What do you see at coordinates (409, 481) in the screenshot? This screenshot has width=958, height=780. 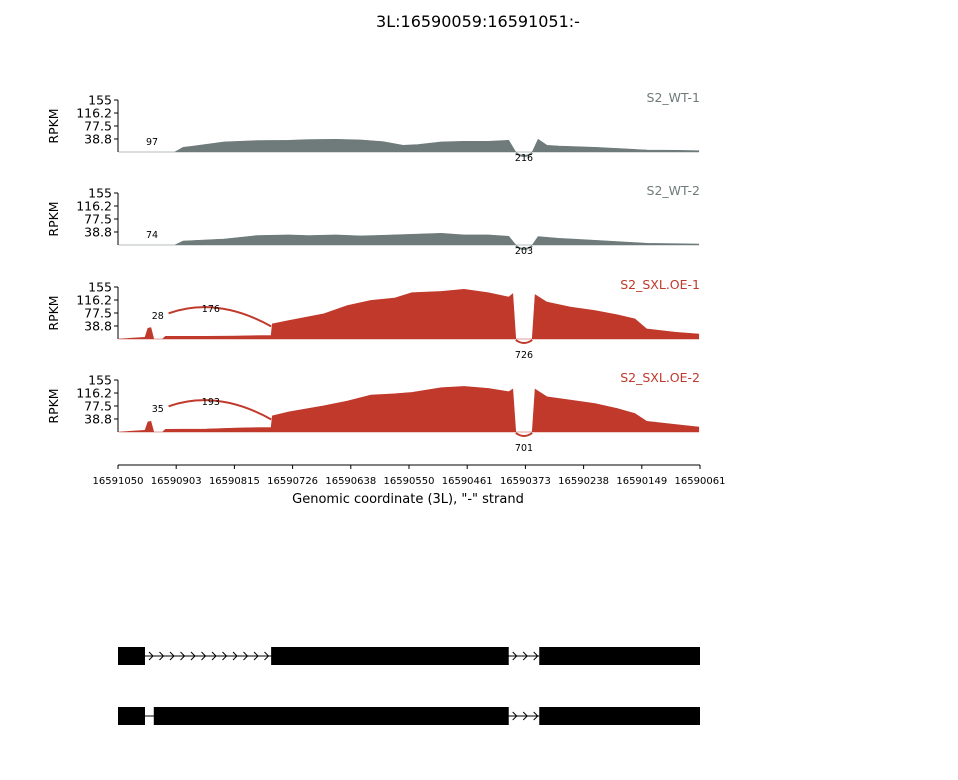 I see `x-tick-label: 16590550` at bounding box center [409, 481].